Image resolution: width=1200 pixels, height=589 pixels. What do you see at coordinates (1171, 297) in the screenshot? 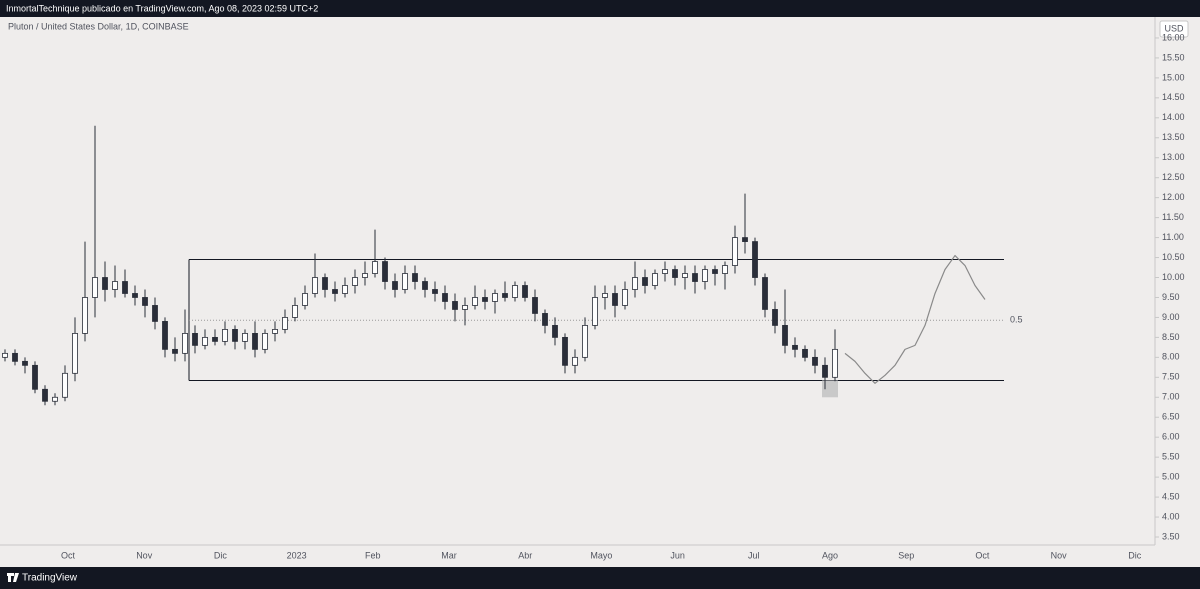
I see `y-tick-label: 9.50` at bounding box center [1171, 297].